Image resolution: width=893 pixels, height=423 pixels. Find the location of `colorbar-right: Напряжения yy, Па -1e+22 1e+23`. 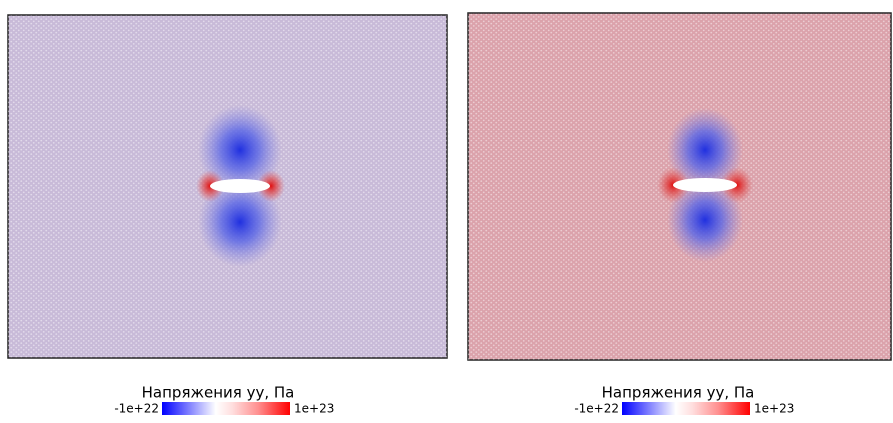

colorbar-right: Напряжения yy, Па -1e+22 1e+23 is located at coordinates (684, 400).